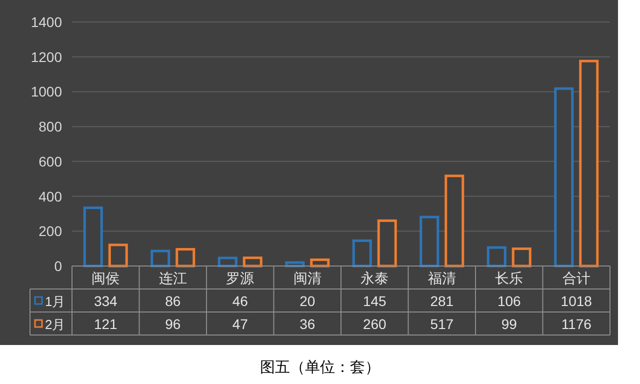 The image size is (640, 384). Describe the element at coordinates (307, 278) in the screenshot. I see `x-tick-label: 闽清` at that location.